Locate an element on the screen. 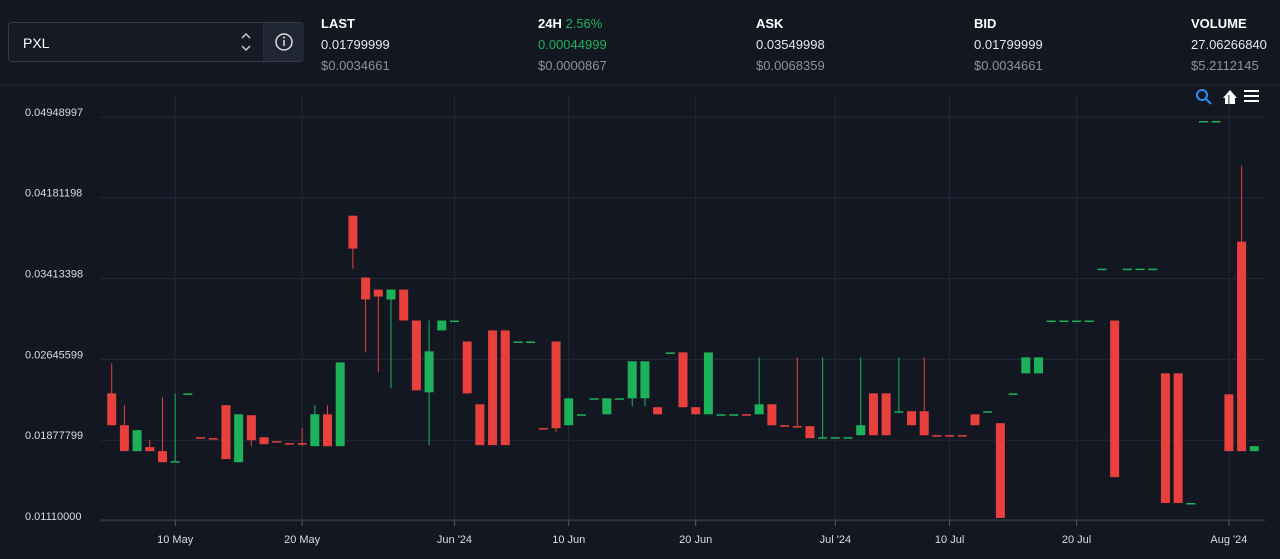 Image resolution: width=1280 pixels, height=559 pixels. y-tick-label: 0.01877799 is located at coordinates (54, 436).